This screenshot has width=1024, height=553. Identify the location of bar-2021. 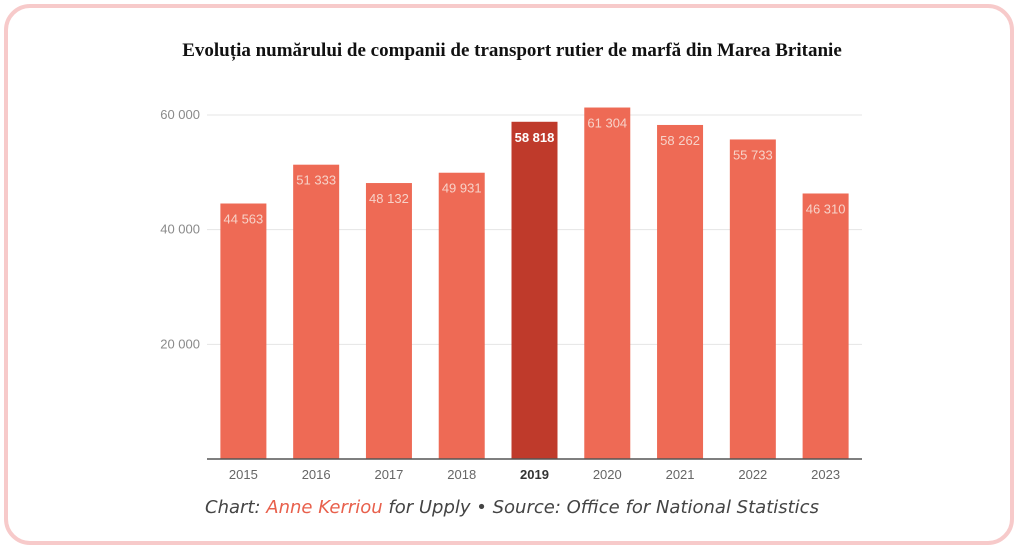
(680, 291).